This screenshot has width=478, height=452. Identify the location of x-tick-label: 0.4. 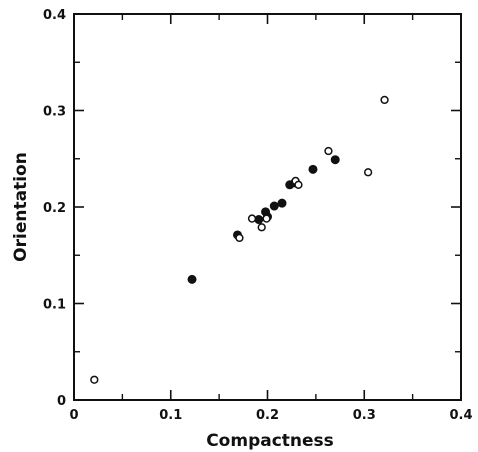
(460, 415).